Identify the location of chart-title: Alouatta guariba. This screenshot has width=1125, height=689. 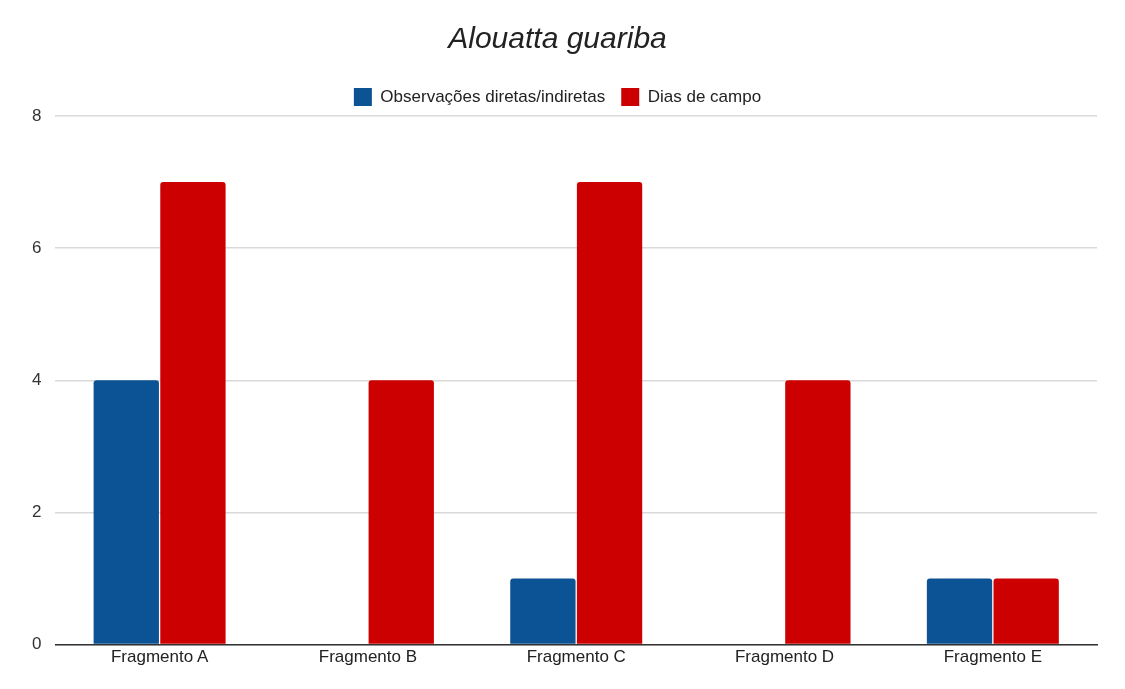
(556, 38).